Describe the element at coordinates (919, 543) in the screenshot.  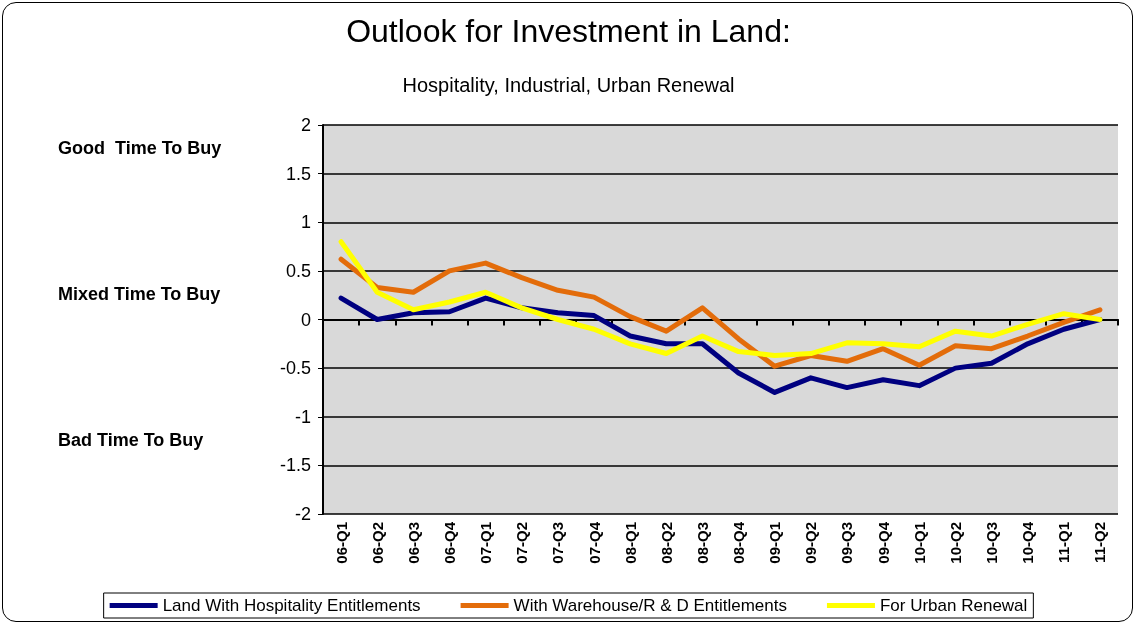
I see `x-tick-label: 10-Q1` at that location.